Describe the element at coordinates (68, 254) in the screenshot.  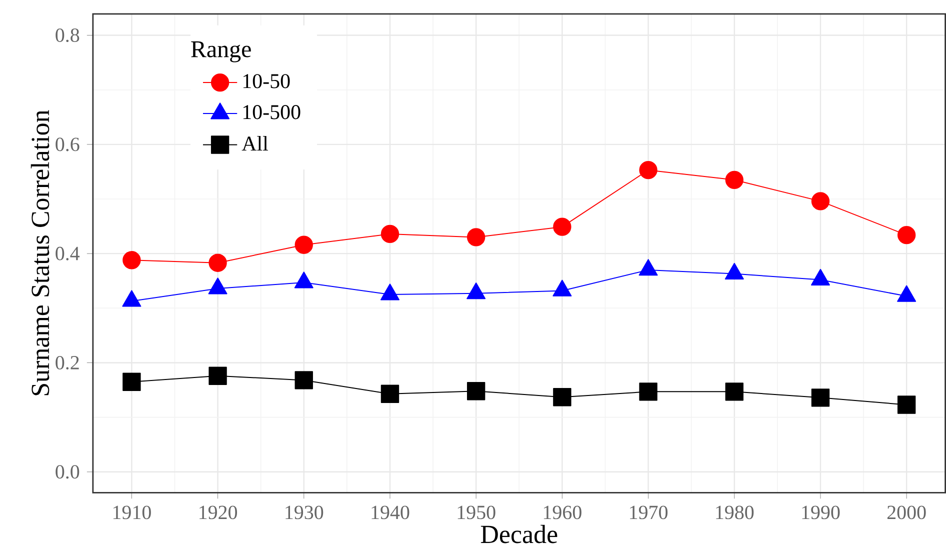
I see `y-tick-label: 0.4` at that location.